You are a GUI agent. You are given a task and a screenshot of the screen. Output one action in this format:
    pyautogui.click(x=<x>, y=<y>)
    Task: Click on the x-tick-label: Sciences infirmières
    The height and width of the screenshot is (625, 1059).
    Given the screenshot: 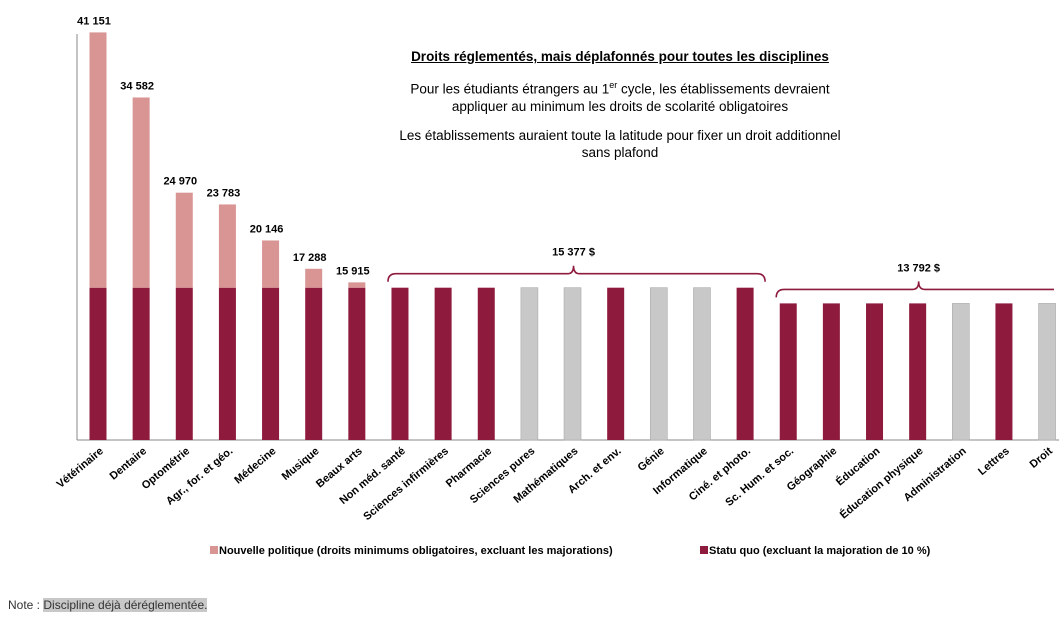 What is the action you would take?
    pyautogui.click(x=406, y=484)
    